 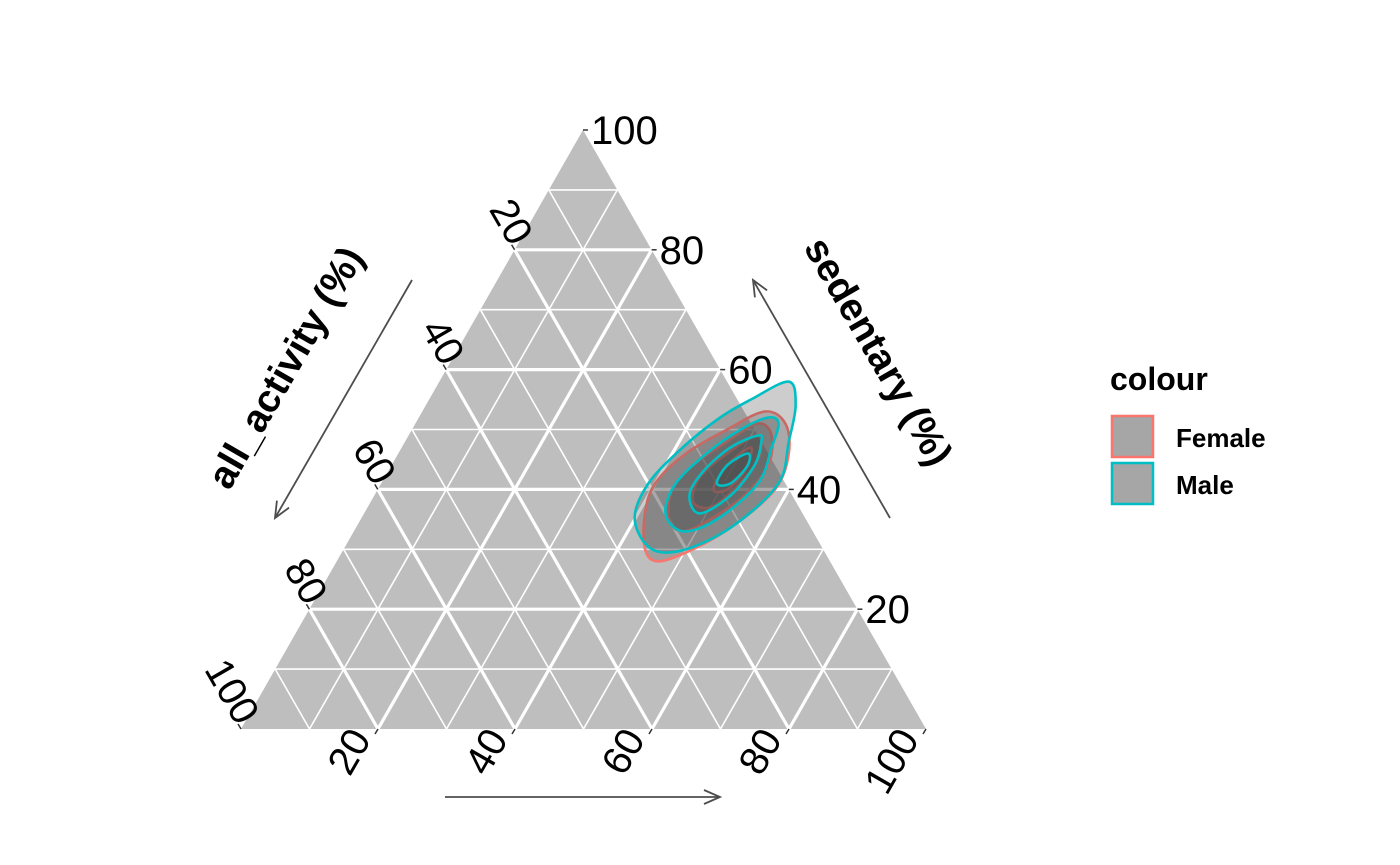 I want to click on left-axis-arrow, so click(x=343, y=399).